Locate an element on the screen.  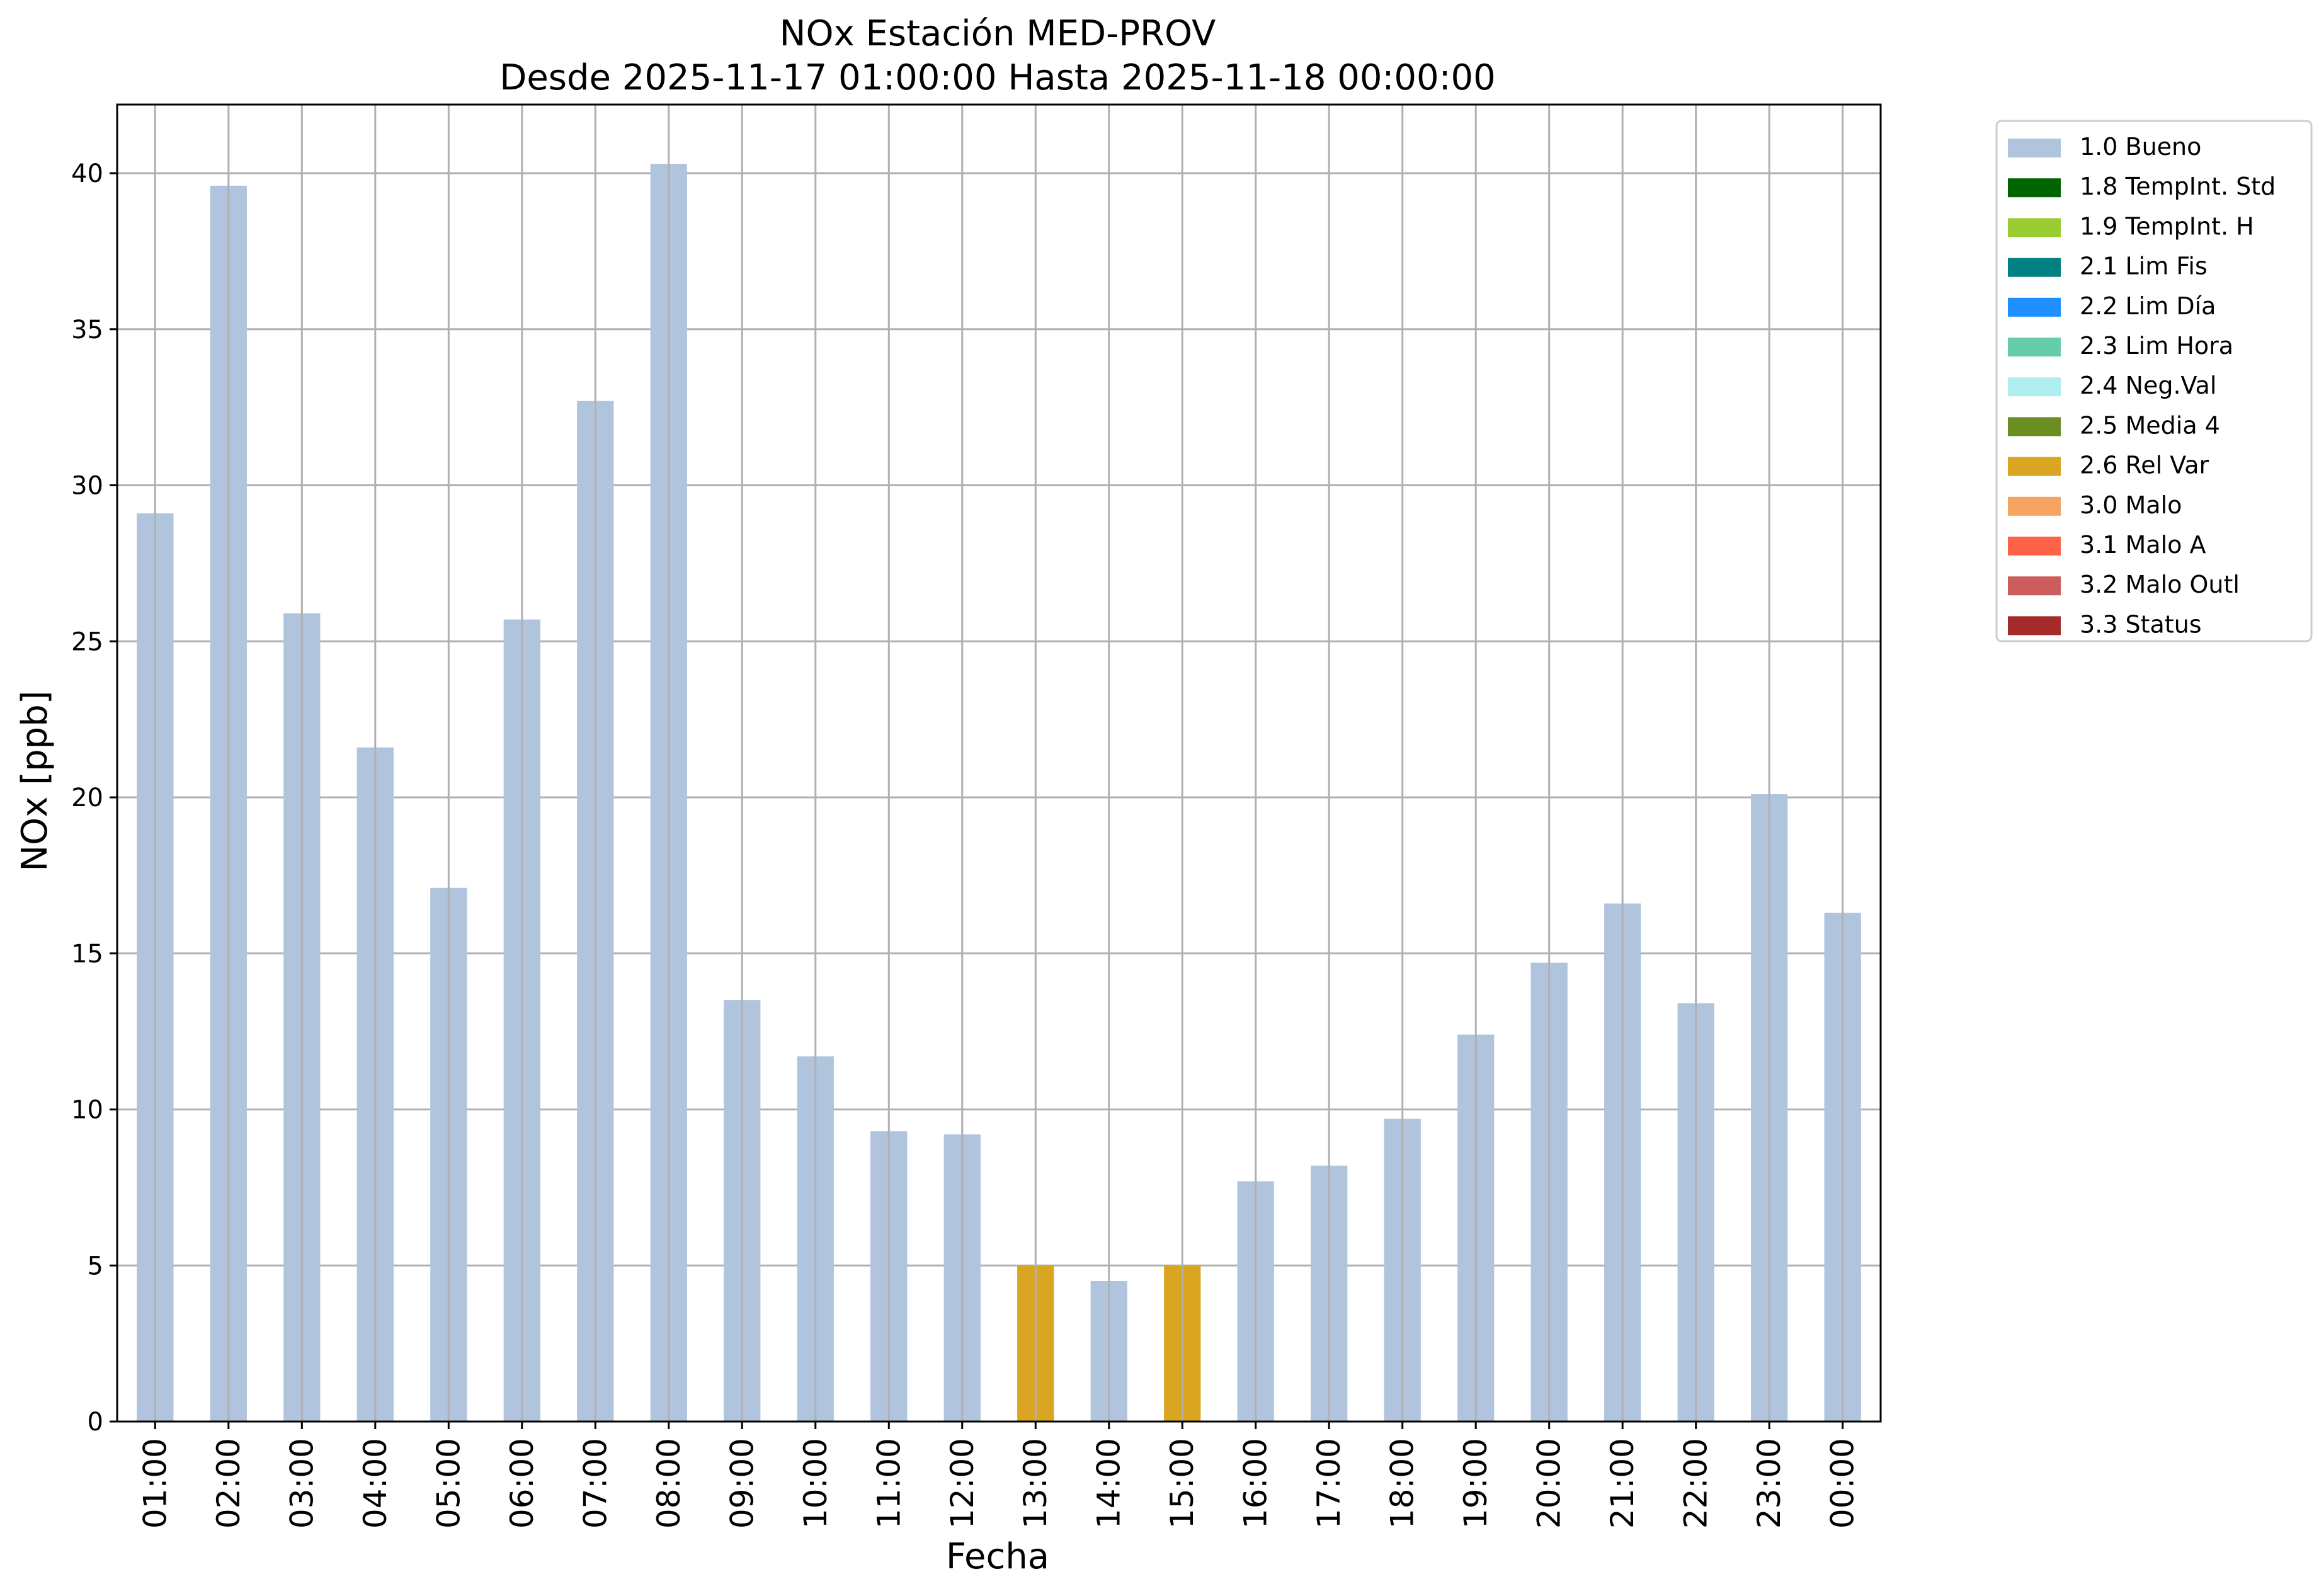
x-axis-label: Fecha is located at coordinates (997, 1556).